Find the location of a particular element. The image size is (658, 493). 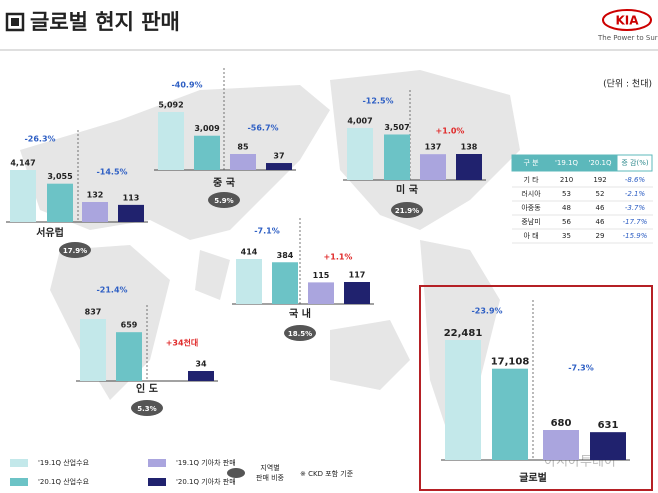

table-cell: -17.7% is located at coordinates (635, 222).